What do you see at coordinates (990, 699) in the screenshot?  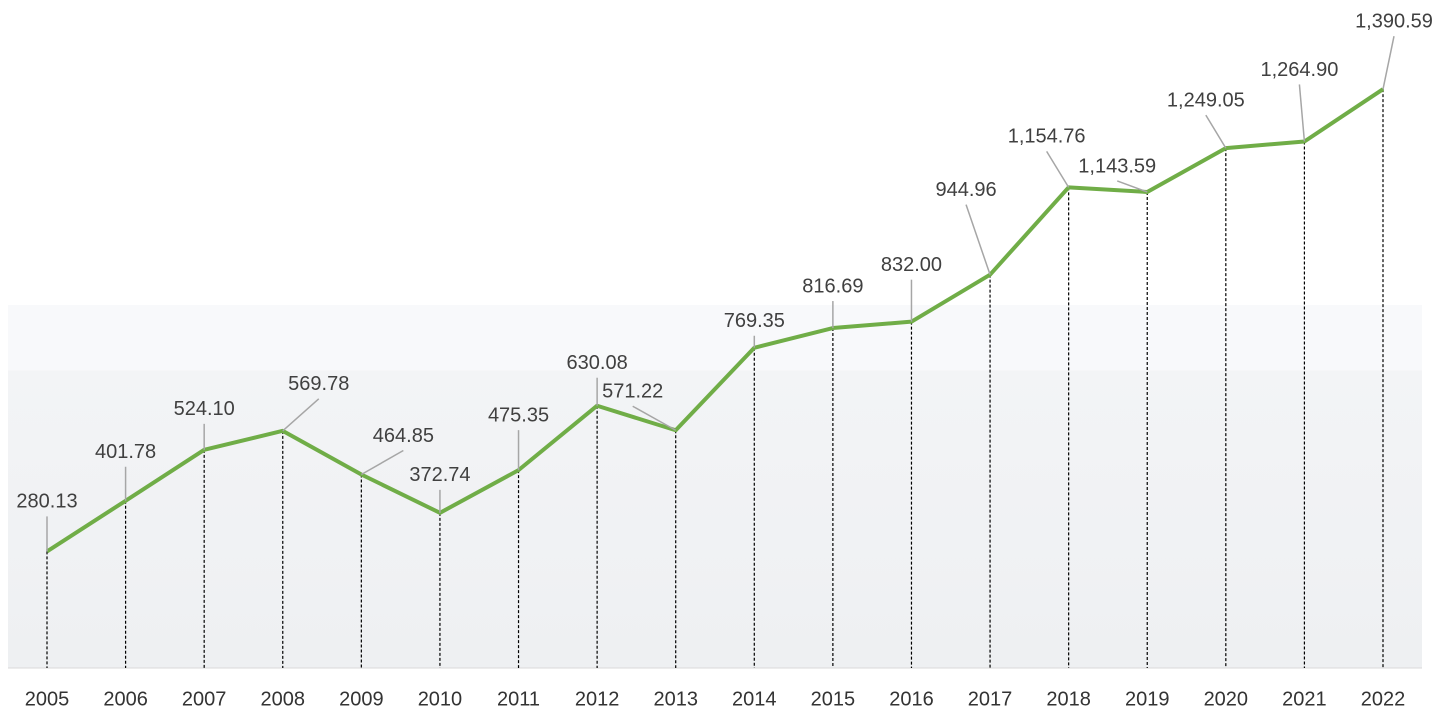 I see `x-tick-label: 2017` at bounding box center [990, 699].